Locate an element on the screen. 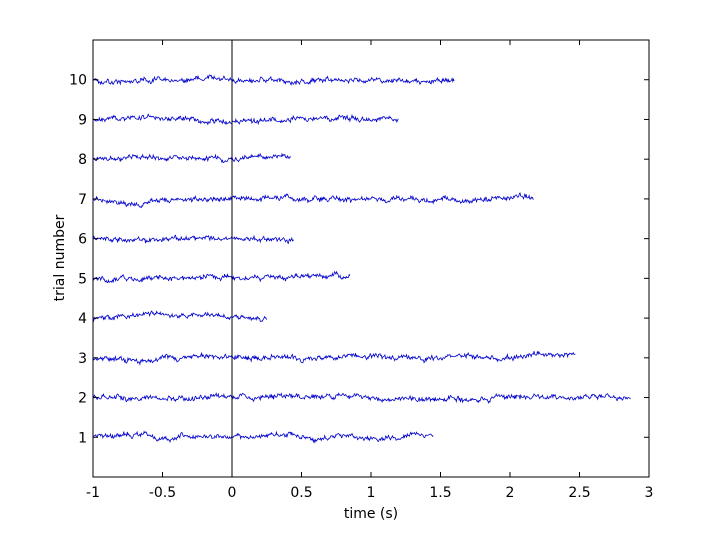  x-tick-label: -0.5 is located at coordinates (162, 493).